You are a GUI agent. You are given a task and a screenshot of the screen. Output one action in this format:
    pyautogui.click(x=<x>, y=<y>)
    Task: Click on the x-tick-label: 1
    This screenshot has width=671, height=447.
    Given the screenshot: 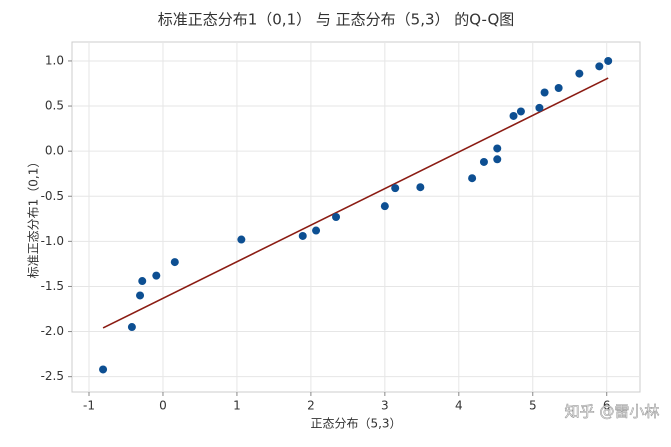 What is the action you would take?
    pyautogui.click(x=237, y=406)
    